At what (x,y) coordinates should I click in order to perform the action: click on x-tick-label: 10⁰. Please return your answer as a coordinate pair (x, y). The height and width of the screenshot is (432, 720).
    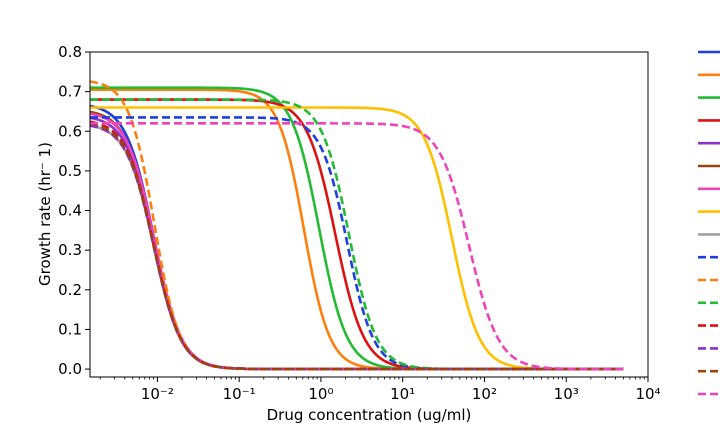
    Looking at the image, I should click on (320, 394).